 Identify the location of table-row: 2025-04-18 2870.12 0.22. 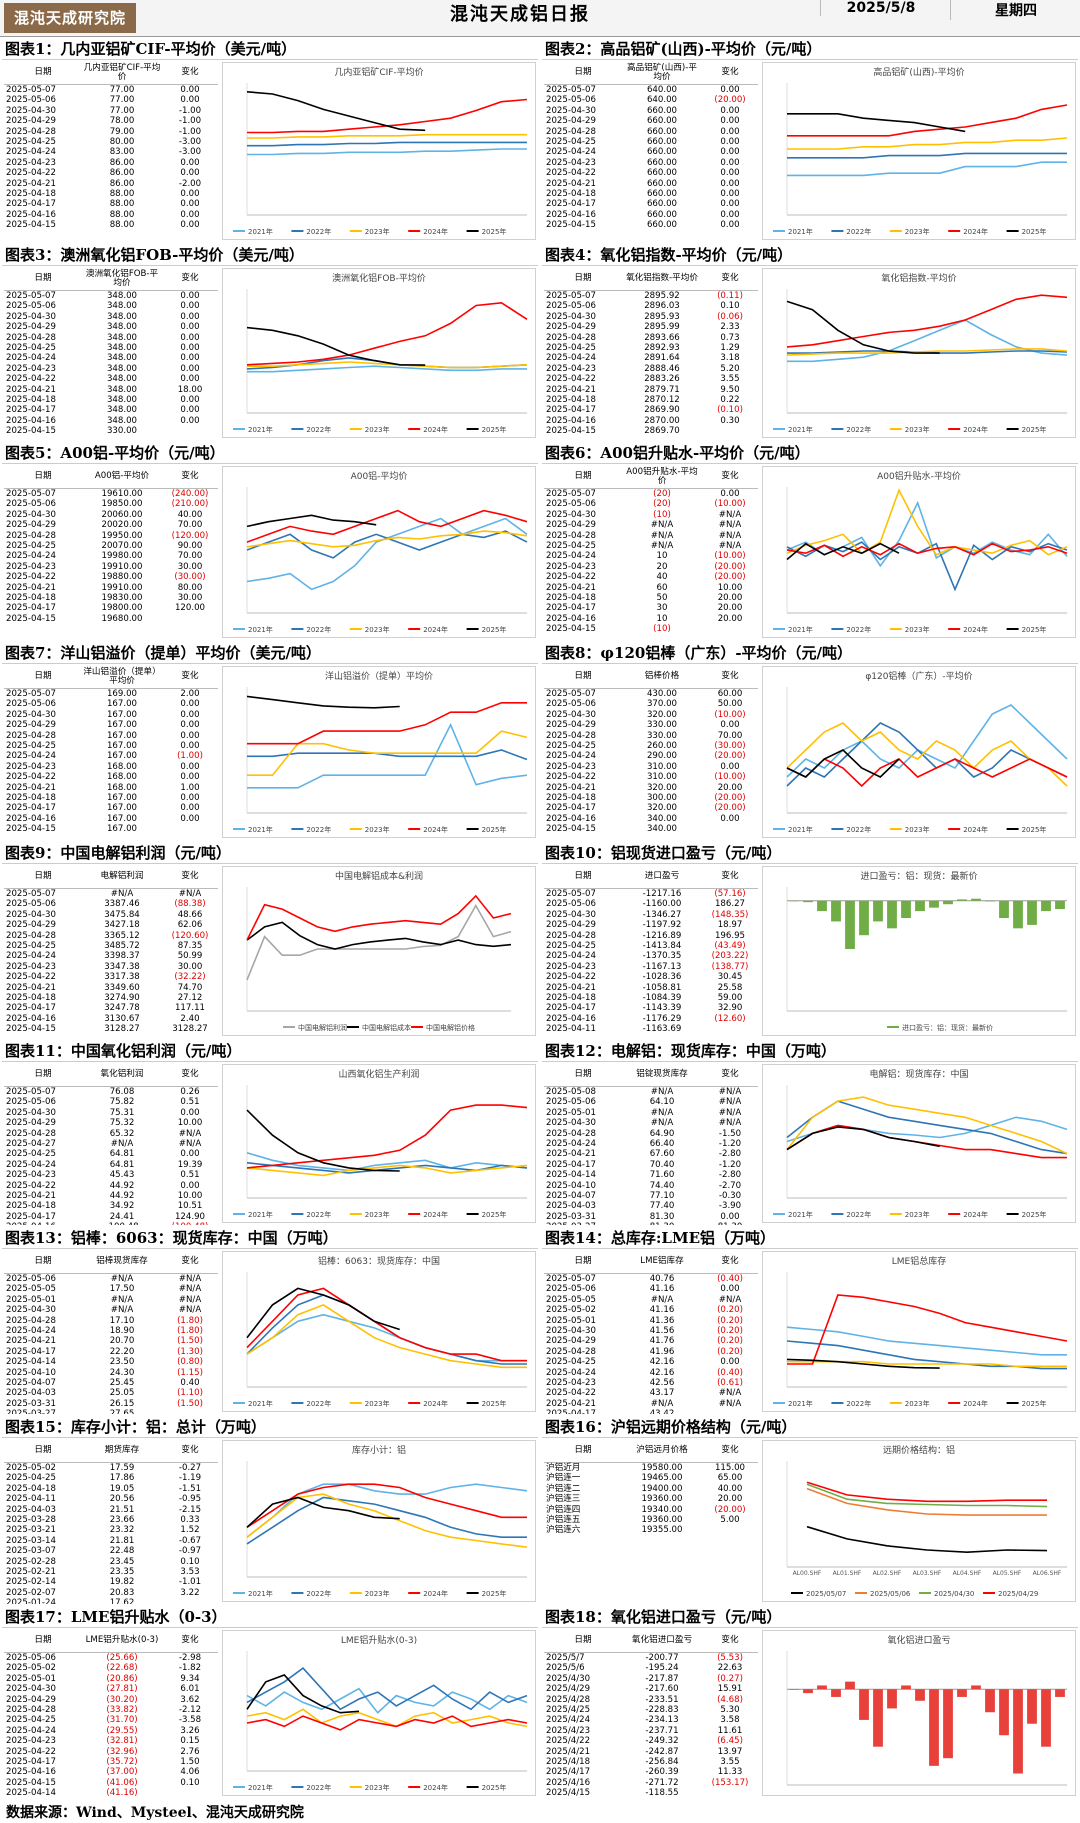
(651, 400).